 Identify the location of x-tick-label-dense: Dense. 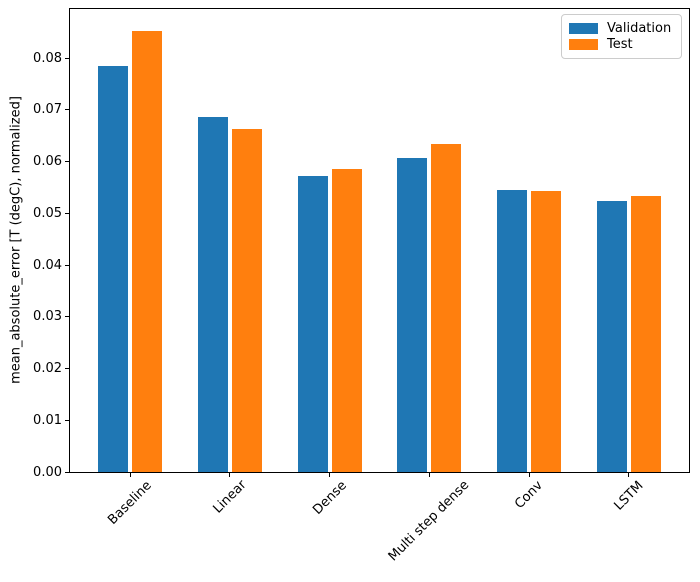
(330, 498).